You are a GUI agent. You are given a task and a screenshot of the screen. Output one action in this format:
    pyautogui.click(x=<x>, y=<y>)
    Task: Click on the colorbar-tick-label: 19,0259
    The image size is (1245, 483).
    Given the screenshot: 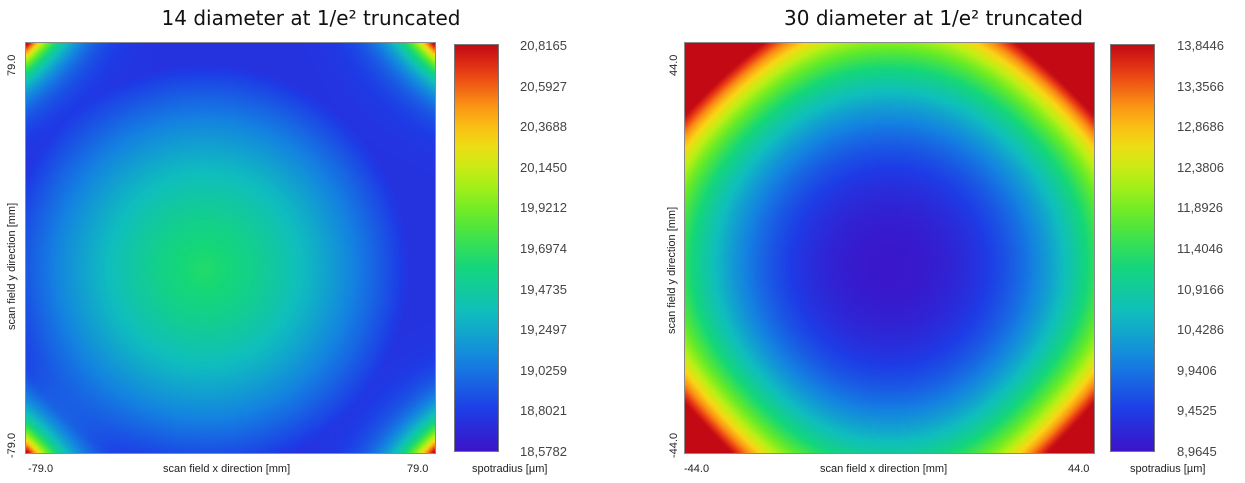 What is the action you would take?
    pyautogui.click(x=543, y=370)
    